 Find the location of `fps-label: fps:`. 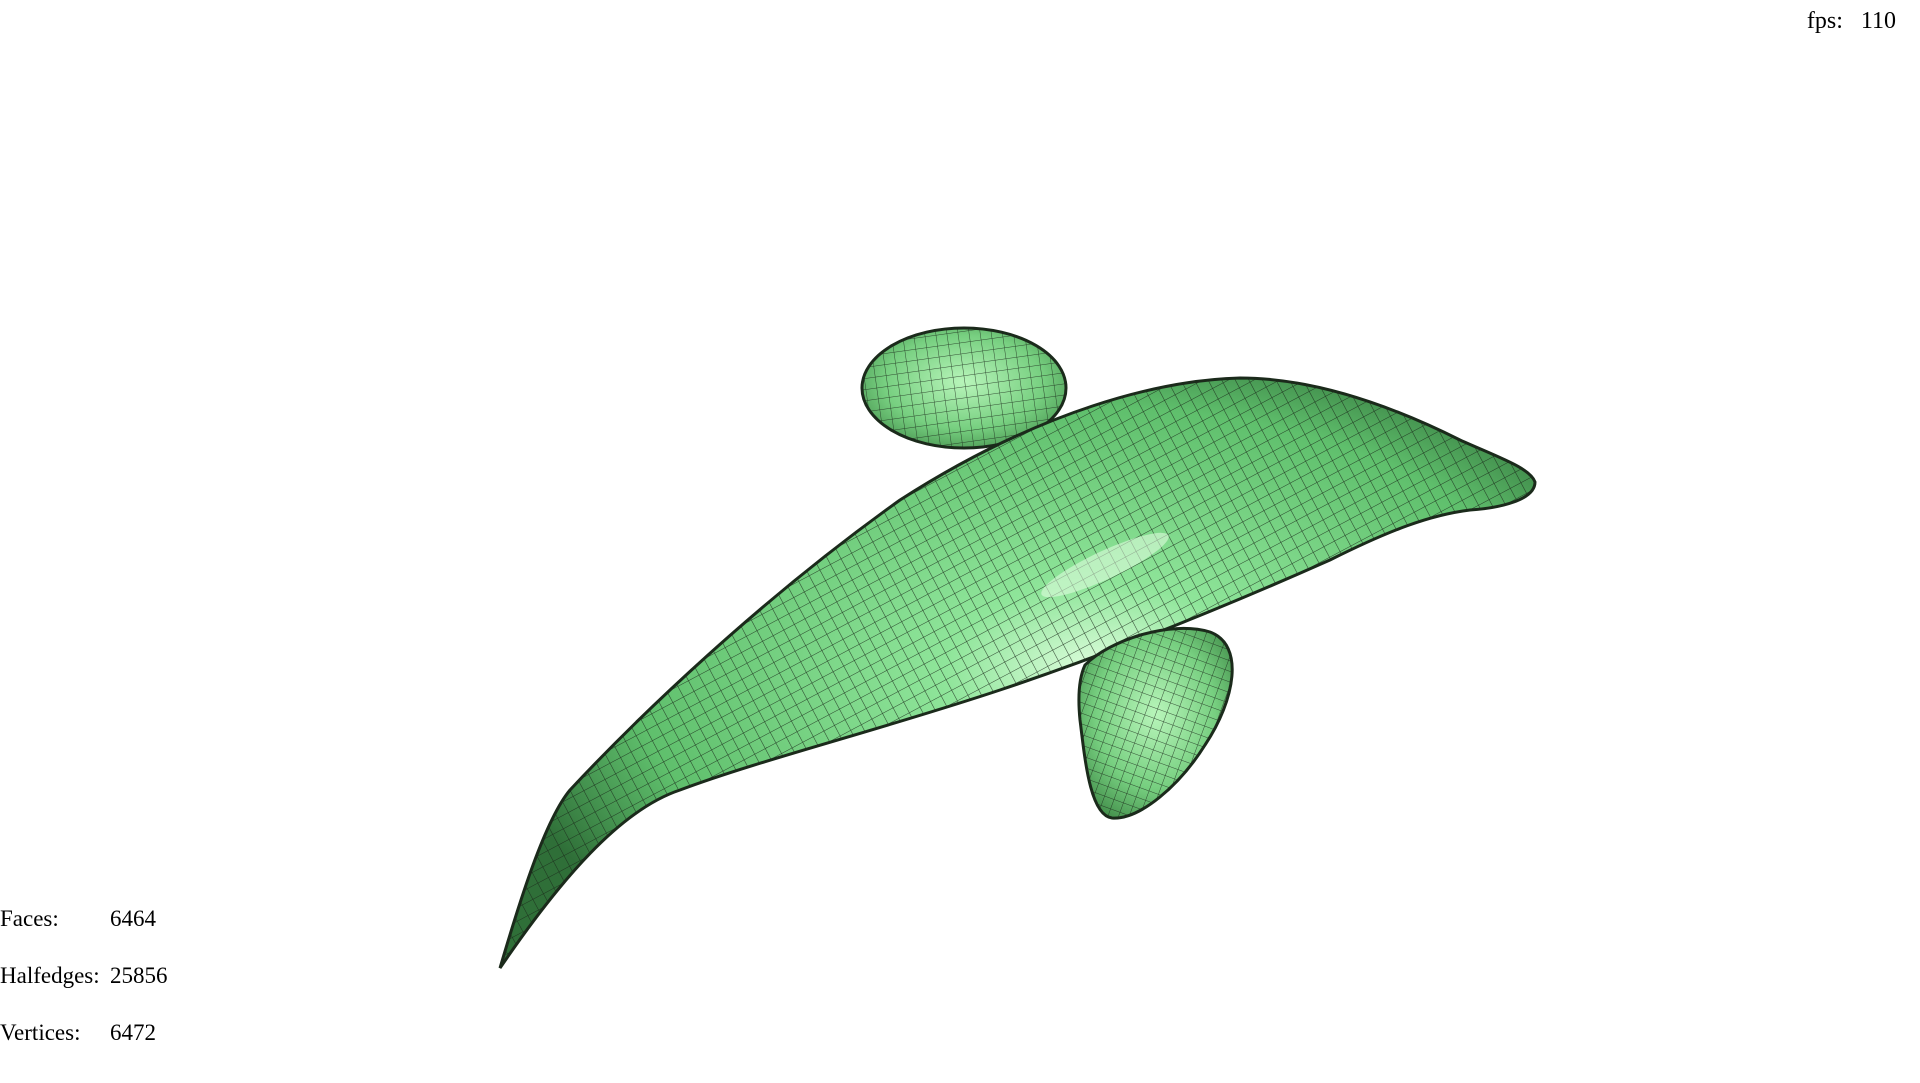

fps-label: fps: is located at coordinates (1824, 21).